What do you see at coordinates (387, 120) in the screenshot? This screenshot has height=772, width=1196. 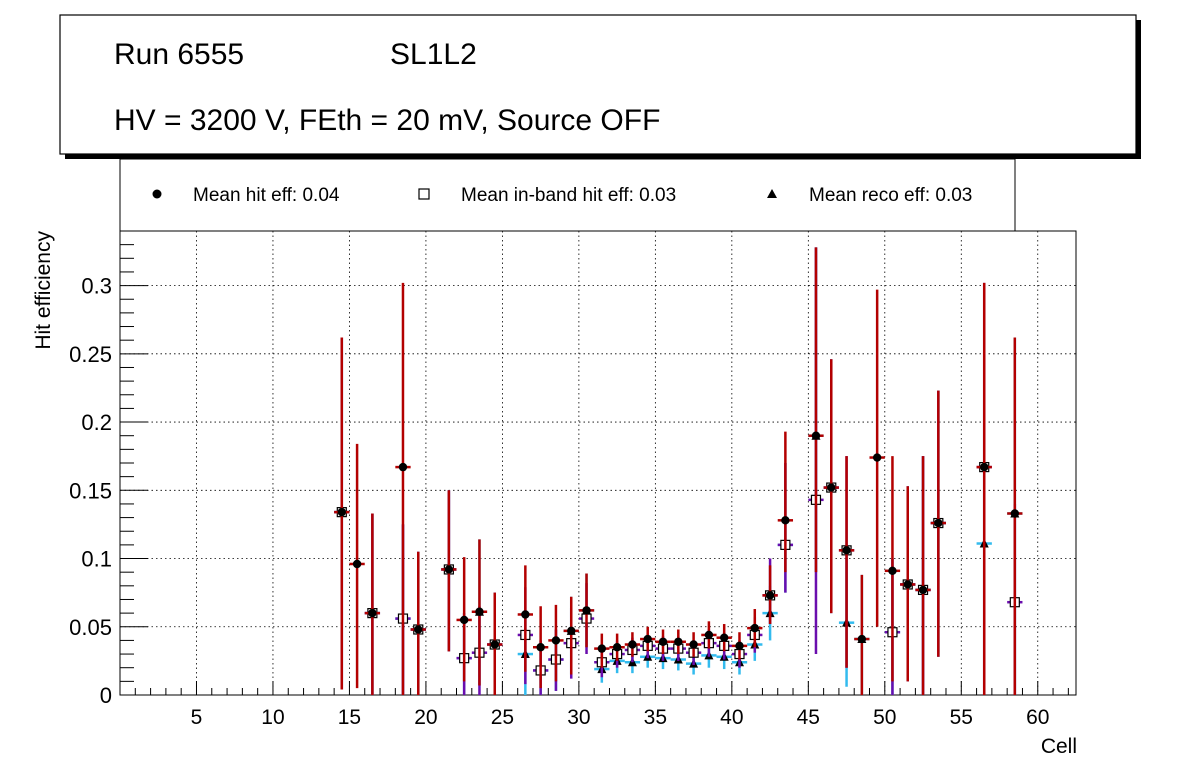 I see `conditions-label: HV = 3200 V, FEth = 20 mV, Source OFF` at bounding box center [387, 120].